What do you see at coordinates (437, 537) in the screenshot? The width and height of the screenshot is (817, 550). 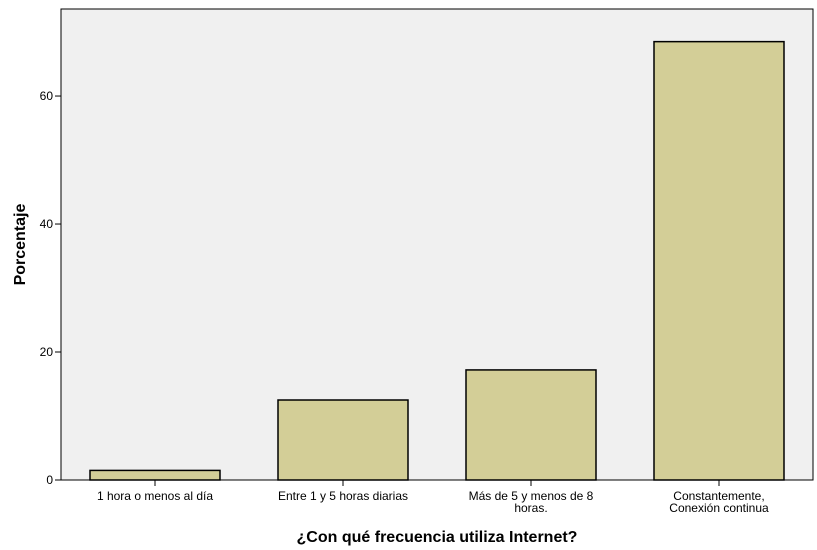 I see `x-axis-title: ¿Con qué frecuencia utiliza Internet?` at bounding box center [437, 537].